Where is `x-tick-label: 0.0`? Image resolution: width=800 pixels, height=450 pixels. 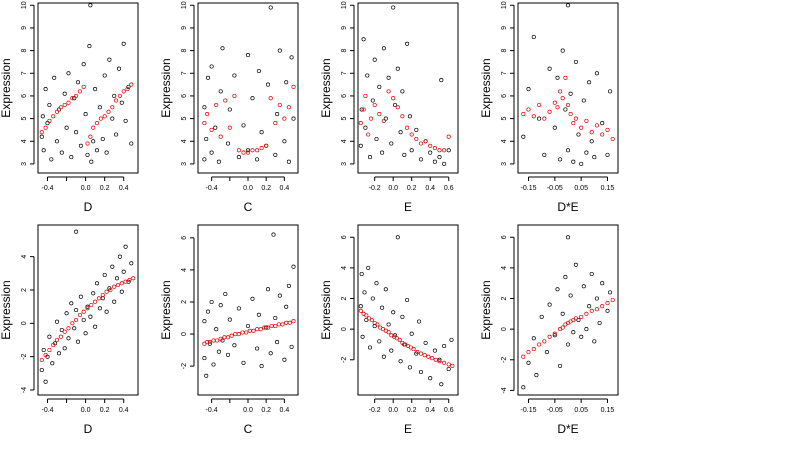
x-tick-label: 0.0 is located at coordinates (393, 188).